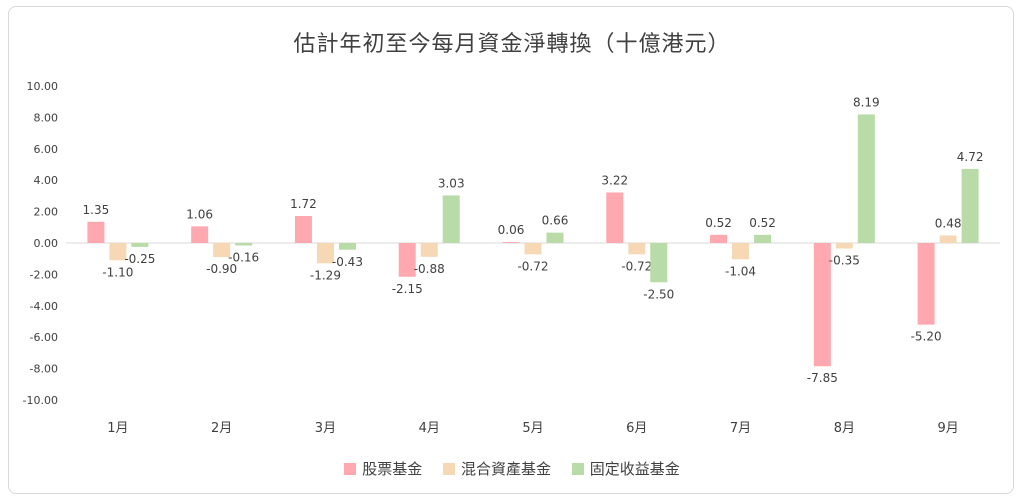 This screenshot has width=1024, height=502. What do you see at coordinates (822, 378) in the screenshot?
I see `data-label: -7.85` at bounding box center [822, 378].